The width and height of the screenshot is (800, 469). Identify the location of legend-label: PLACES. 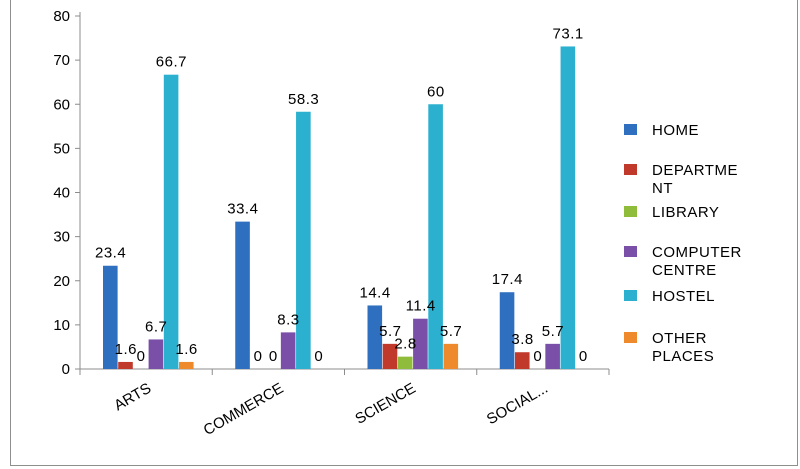
(683, 356).